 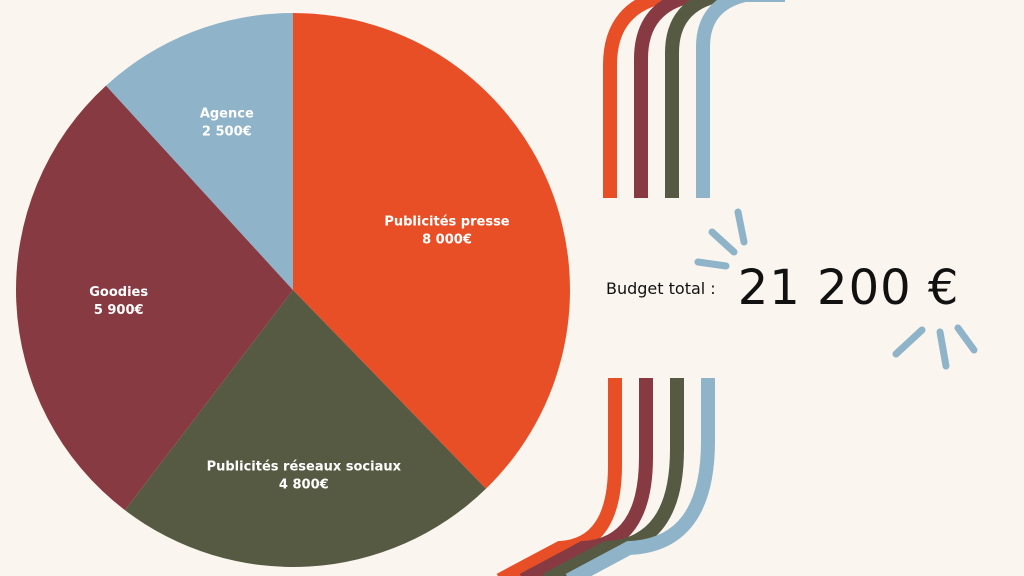 I want to click on sparkle-burst-icon, so click(x=836, y=289).